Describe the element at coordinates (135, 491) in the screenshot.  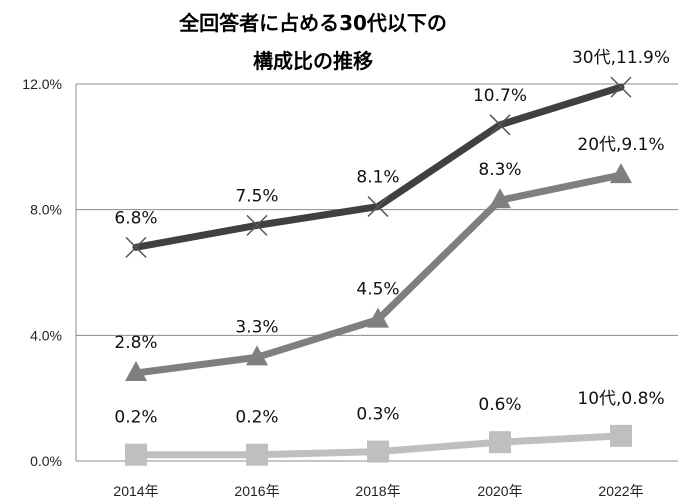
I see `x-tick-label: 2014年` at that location.